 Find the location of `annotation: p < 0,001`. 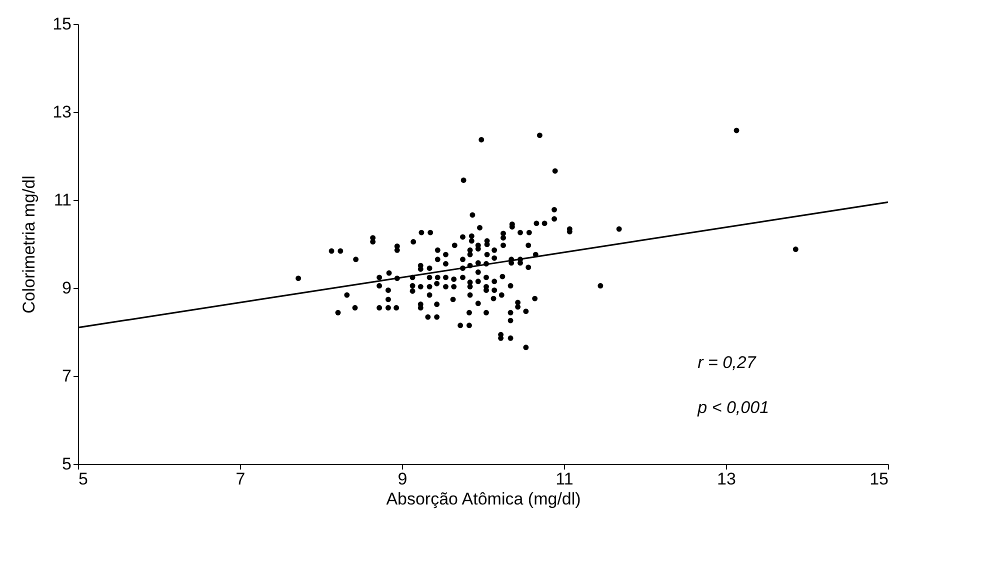

annotation: p < 0,001 is located at coordinates (733, 407).